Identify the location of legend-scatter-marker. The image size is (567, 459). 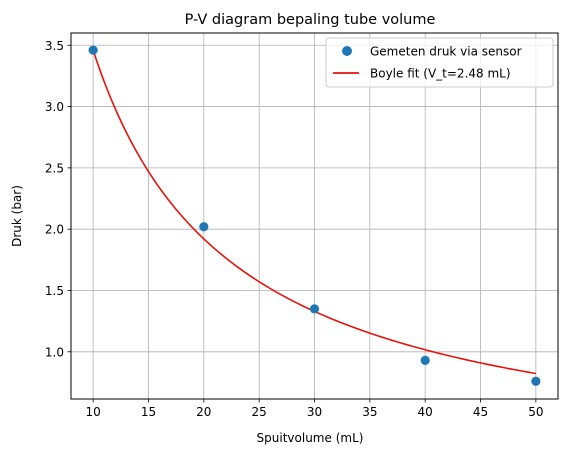
(347, 51).